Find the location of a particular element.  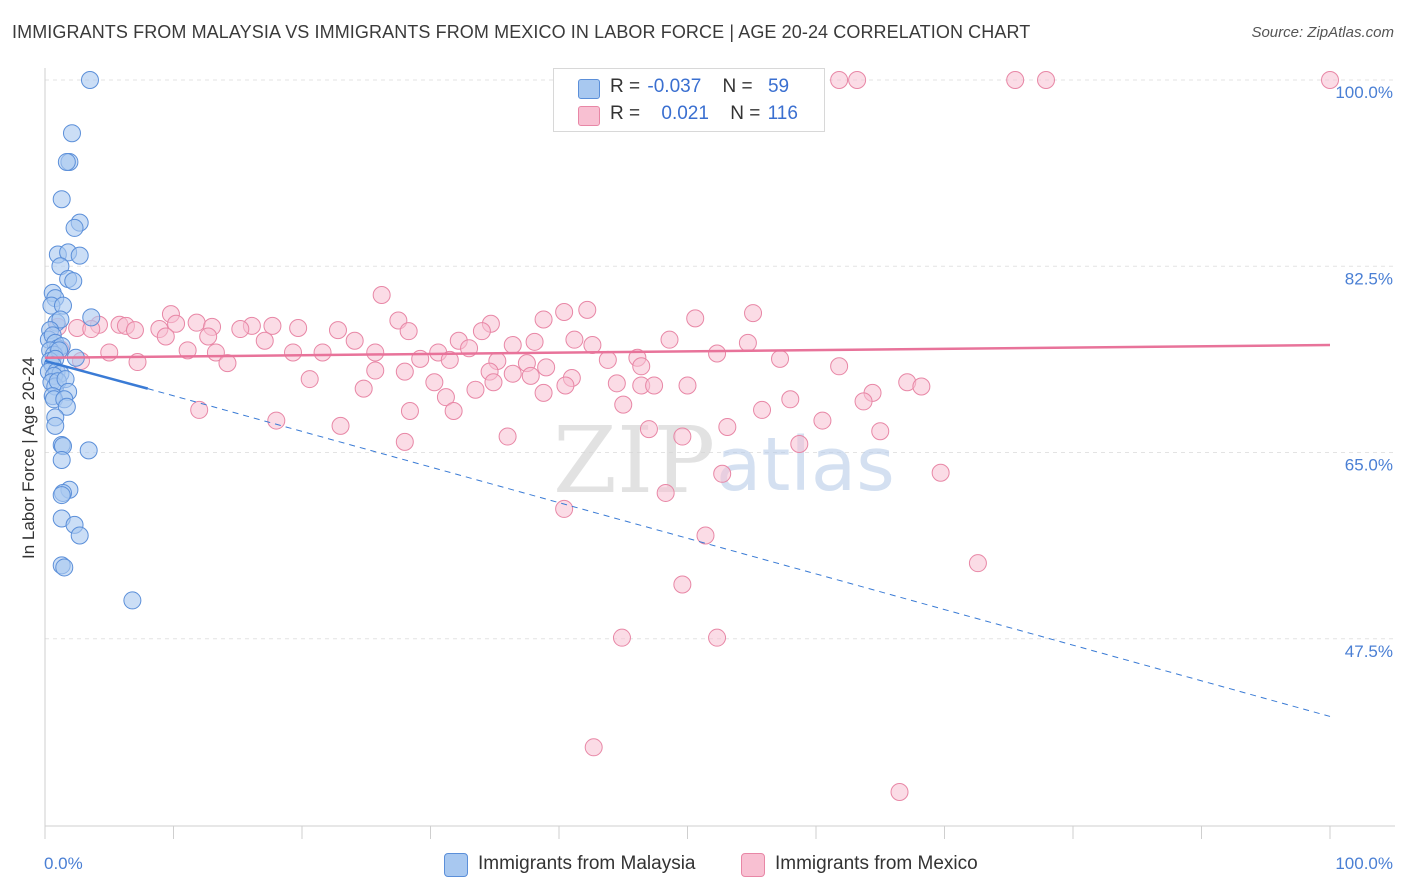

y-axis-label: In Labor Force | Age 20-24 is located at coordinates (28, 458).